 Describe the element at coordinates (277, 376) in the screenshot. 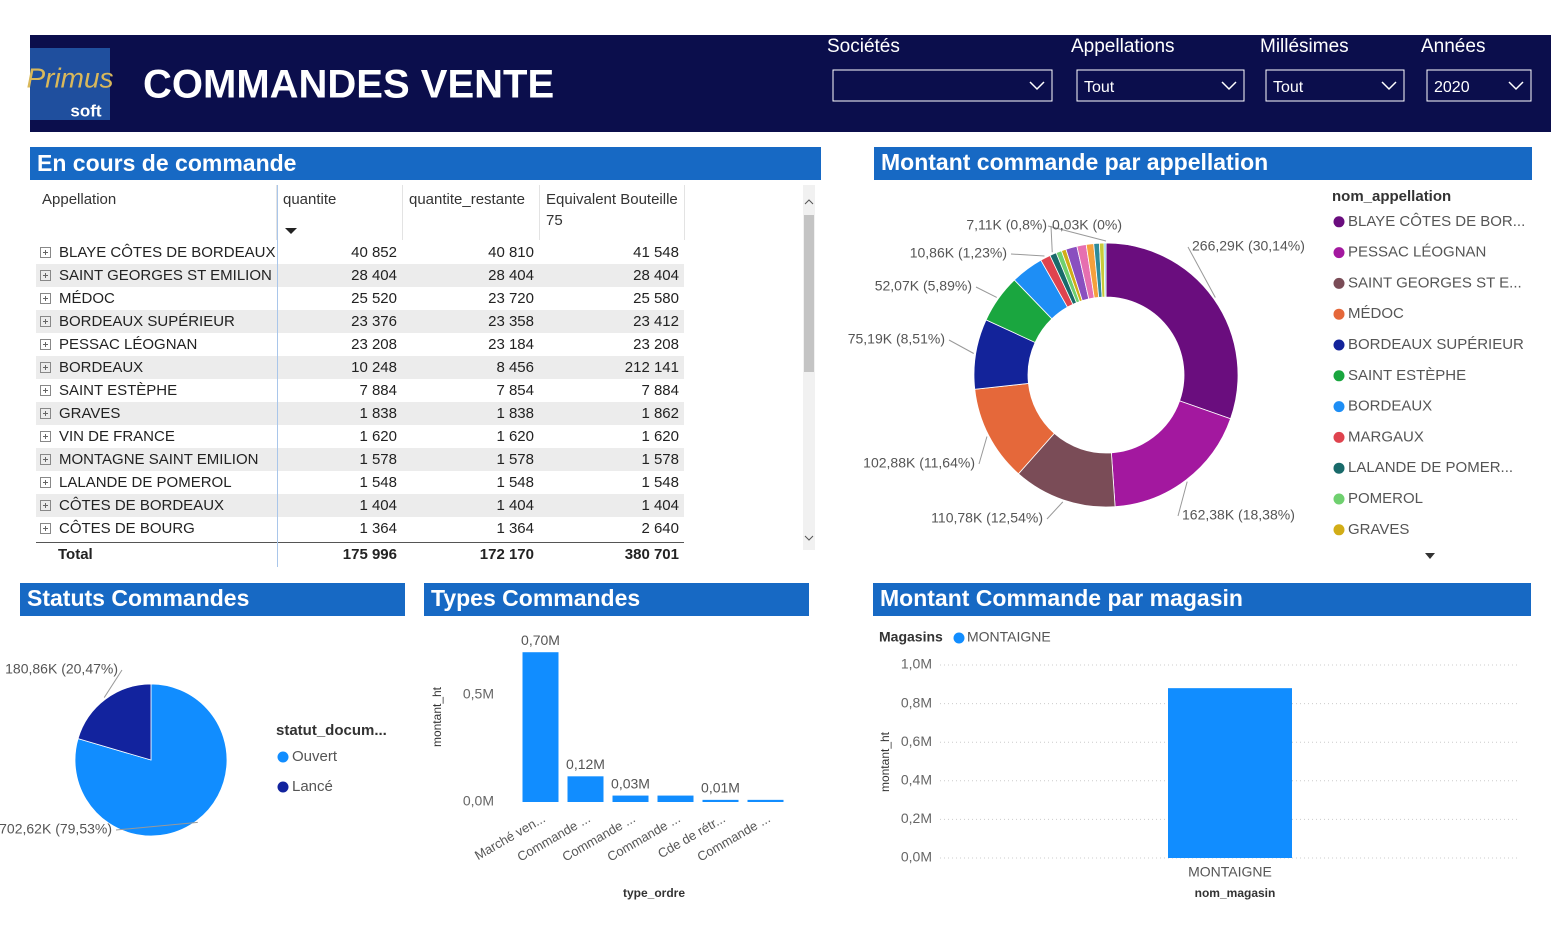

I see `column-divider` at that location.